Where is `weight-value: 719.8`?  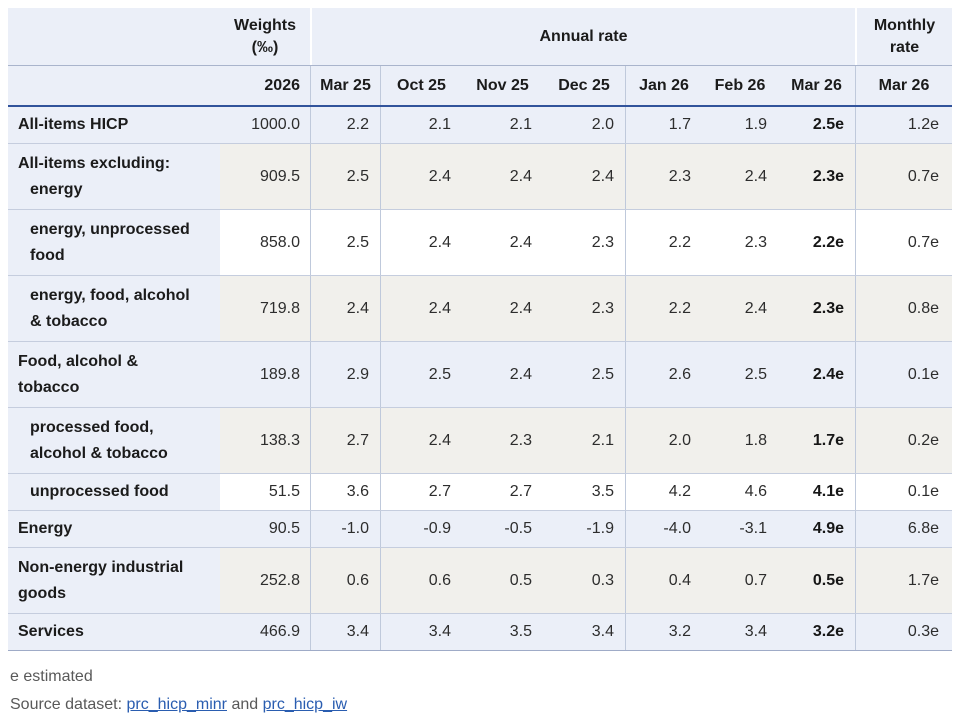 weight-value: 719.8 is located at coordinates (265, 308).